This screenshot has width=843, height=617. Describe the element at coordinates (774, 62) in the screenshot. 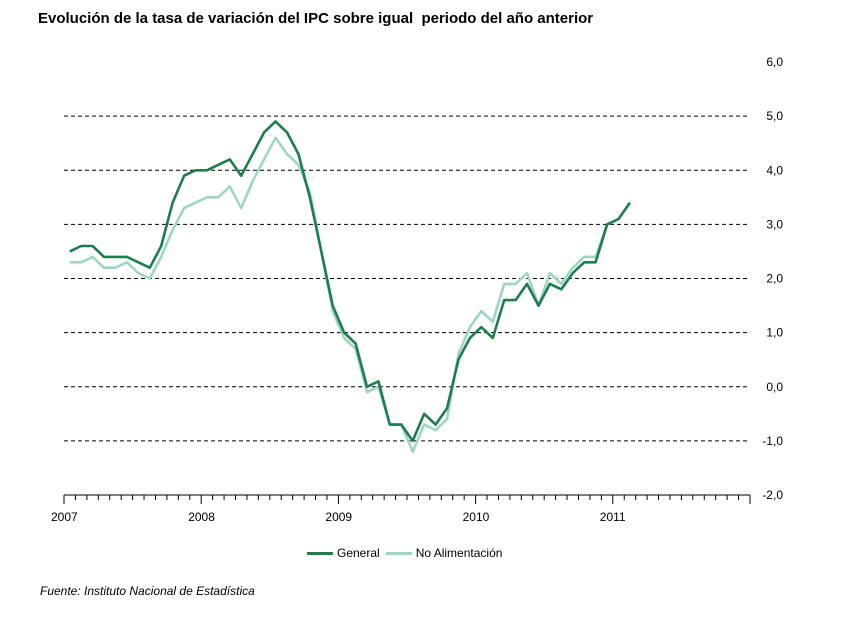

I see `y-tick-label: 6,0` at that location.